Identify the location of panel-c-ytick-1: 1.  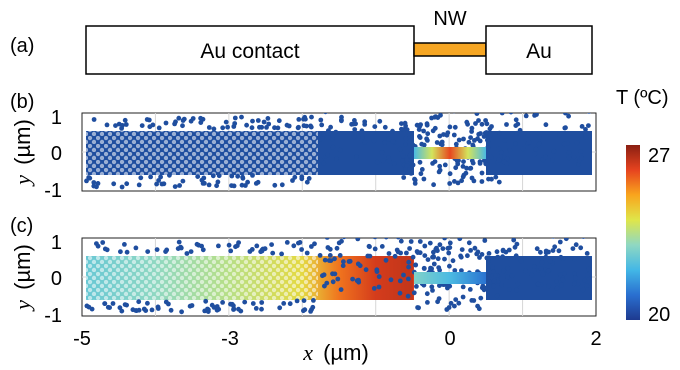
(56, 243).